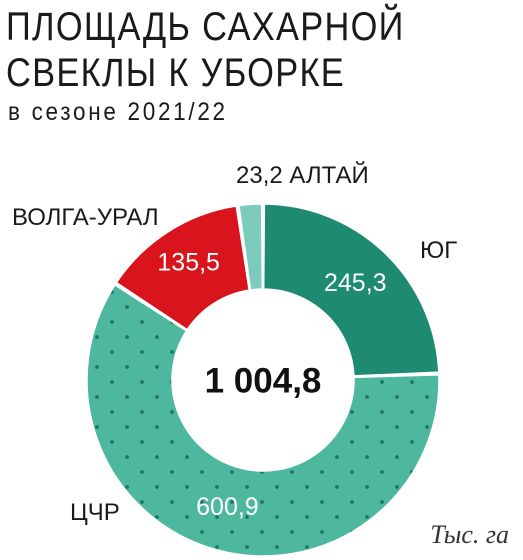  I want to click on slice-value-волга-урал: 135,5, so click(188, 262).